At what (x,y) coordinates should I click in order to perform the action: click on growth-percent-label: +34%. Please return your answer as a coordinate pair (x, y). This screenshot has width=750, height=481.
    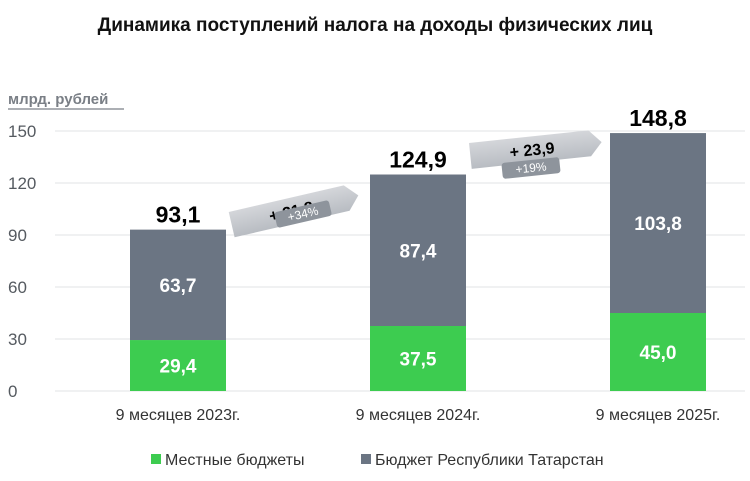
    Looking at the image, I should click on (303, 214).